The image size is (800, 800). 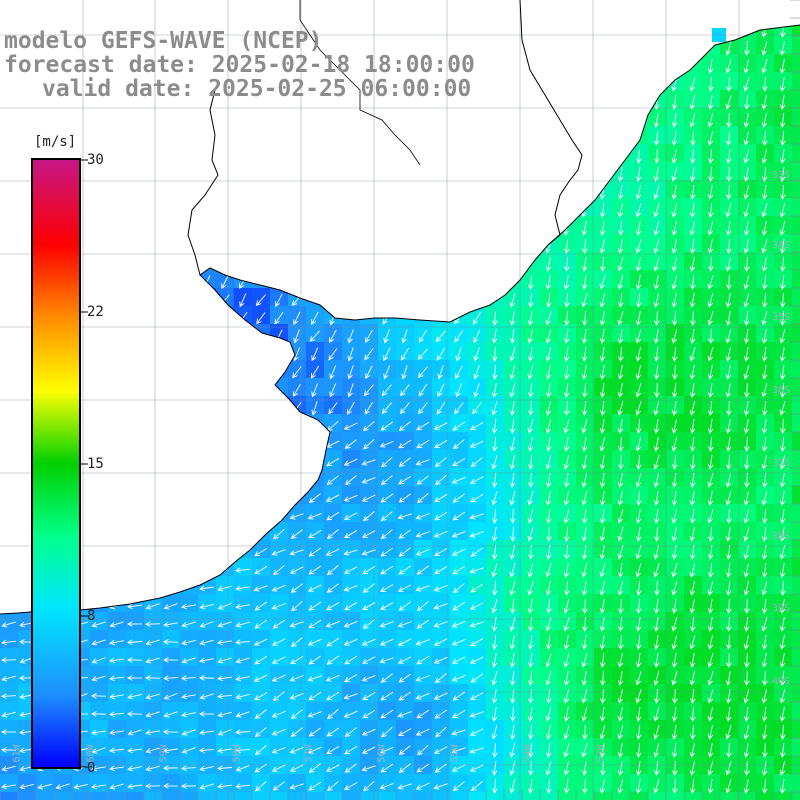 What do you see at coordinates (781, 463) in the screenshot?
I see `lat-label: 37S` at bounding box center [781, 463].